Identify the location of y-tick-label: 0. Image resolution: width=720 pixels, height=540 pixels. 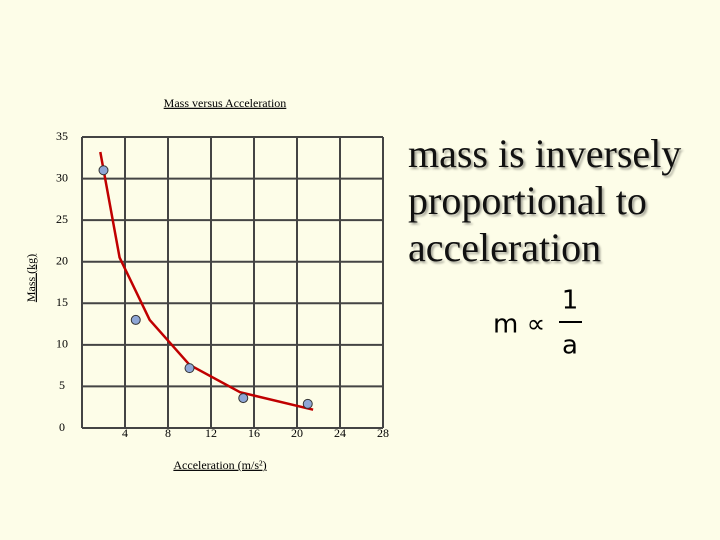
(62, 427).